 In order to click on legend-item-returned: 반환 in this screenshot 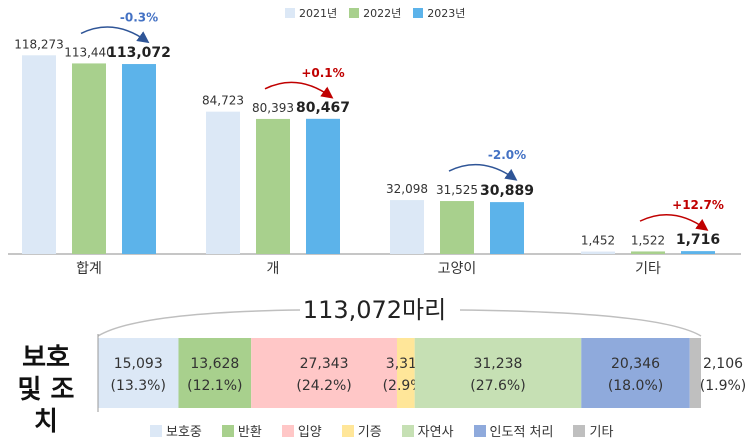, I will do `click(241, 430)`.